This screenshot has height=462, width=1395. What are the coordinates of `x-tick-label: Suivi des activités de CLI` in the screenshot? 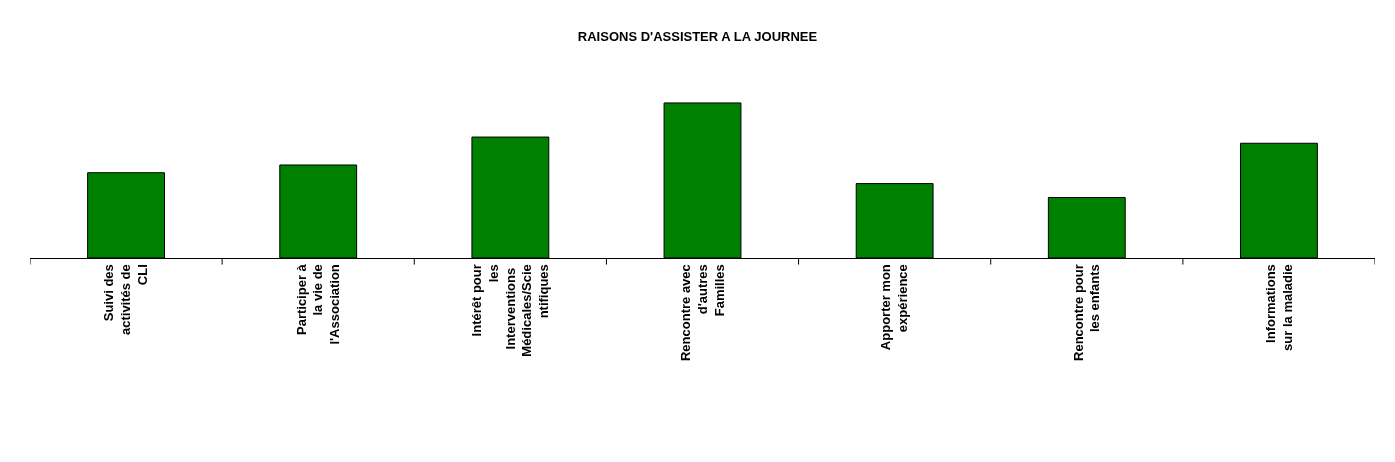 It's located at (126, 300).